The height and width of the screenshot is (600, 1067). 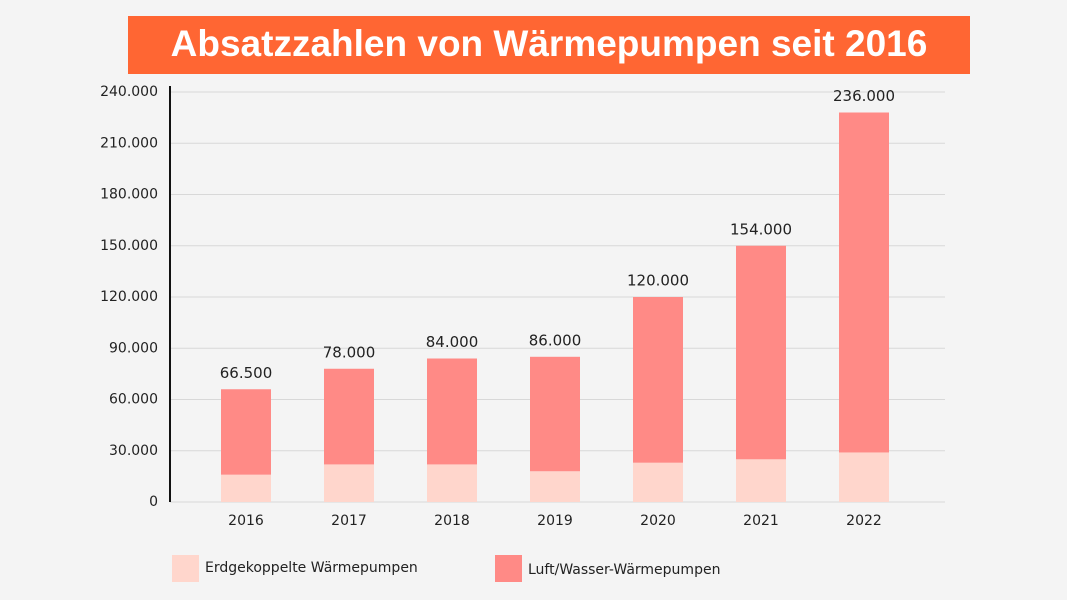 What do you see at coordinates (658, 281) in the screenshot?
I see `total-label: 120.000` at bounding box center [658, 281].